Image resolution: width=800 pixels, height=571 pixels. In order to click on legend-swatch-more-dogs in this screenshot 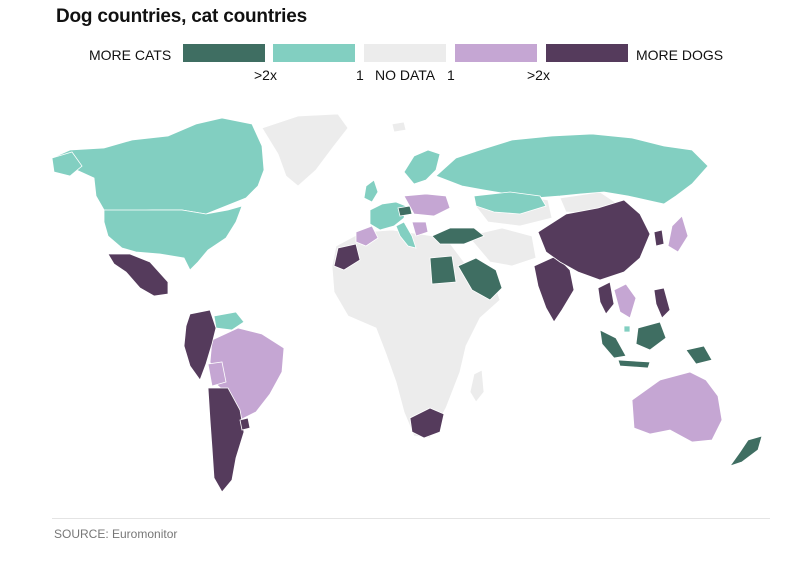, I will do `click(496, 53)`.